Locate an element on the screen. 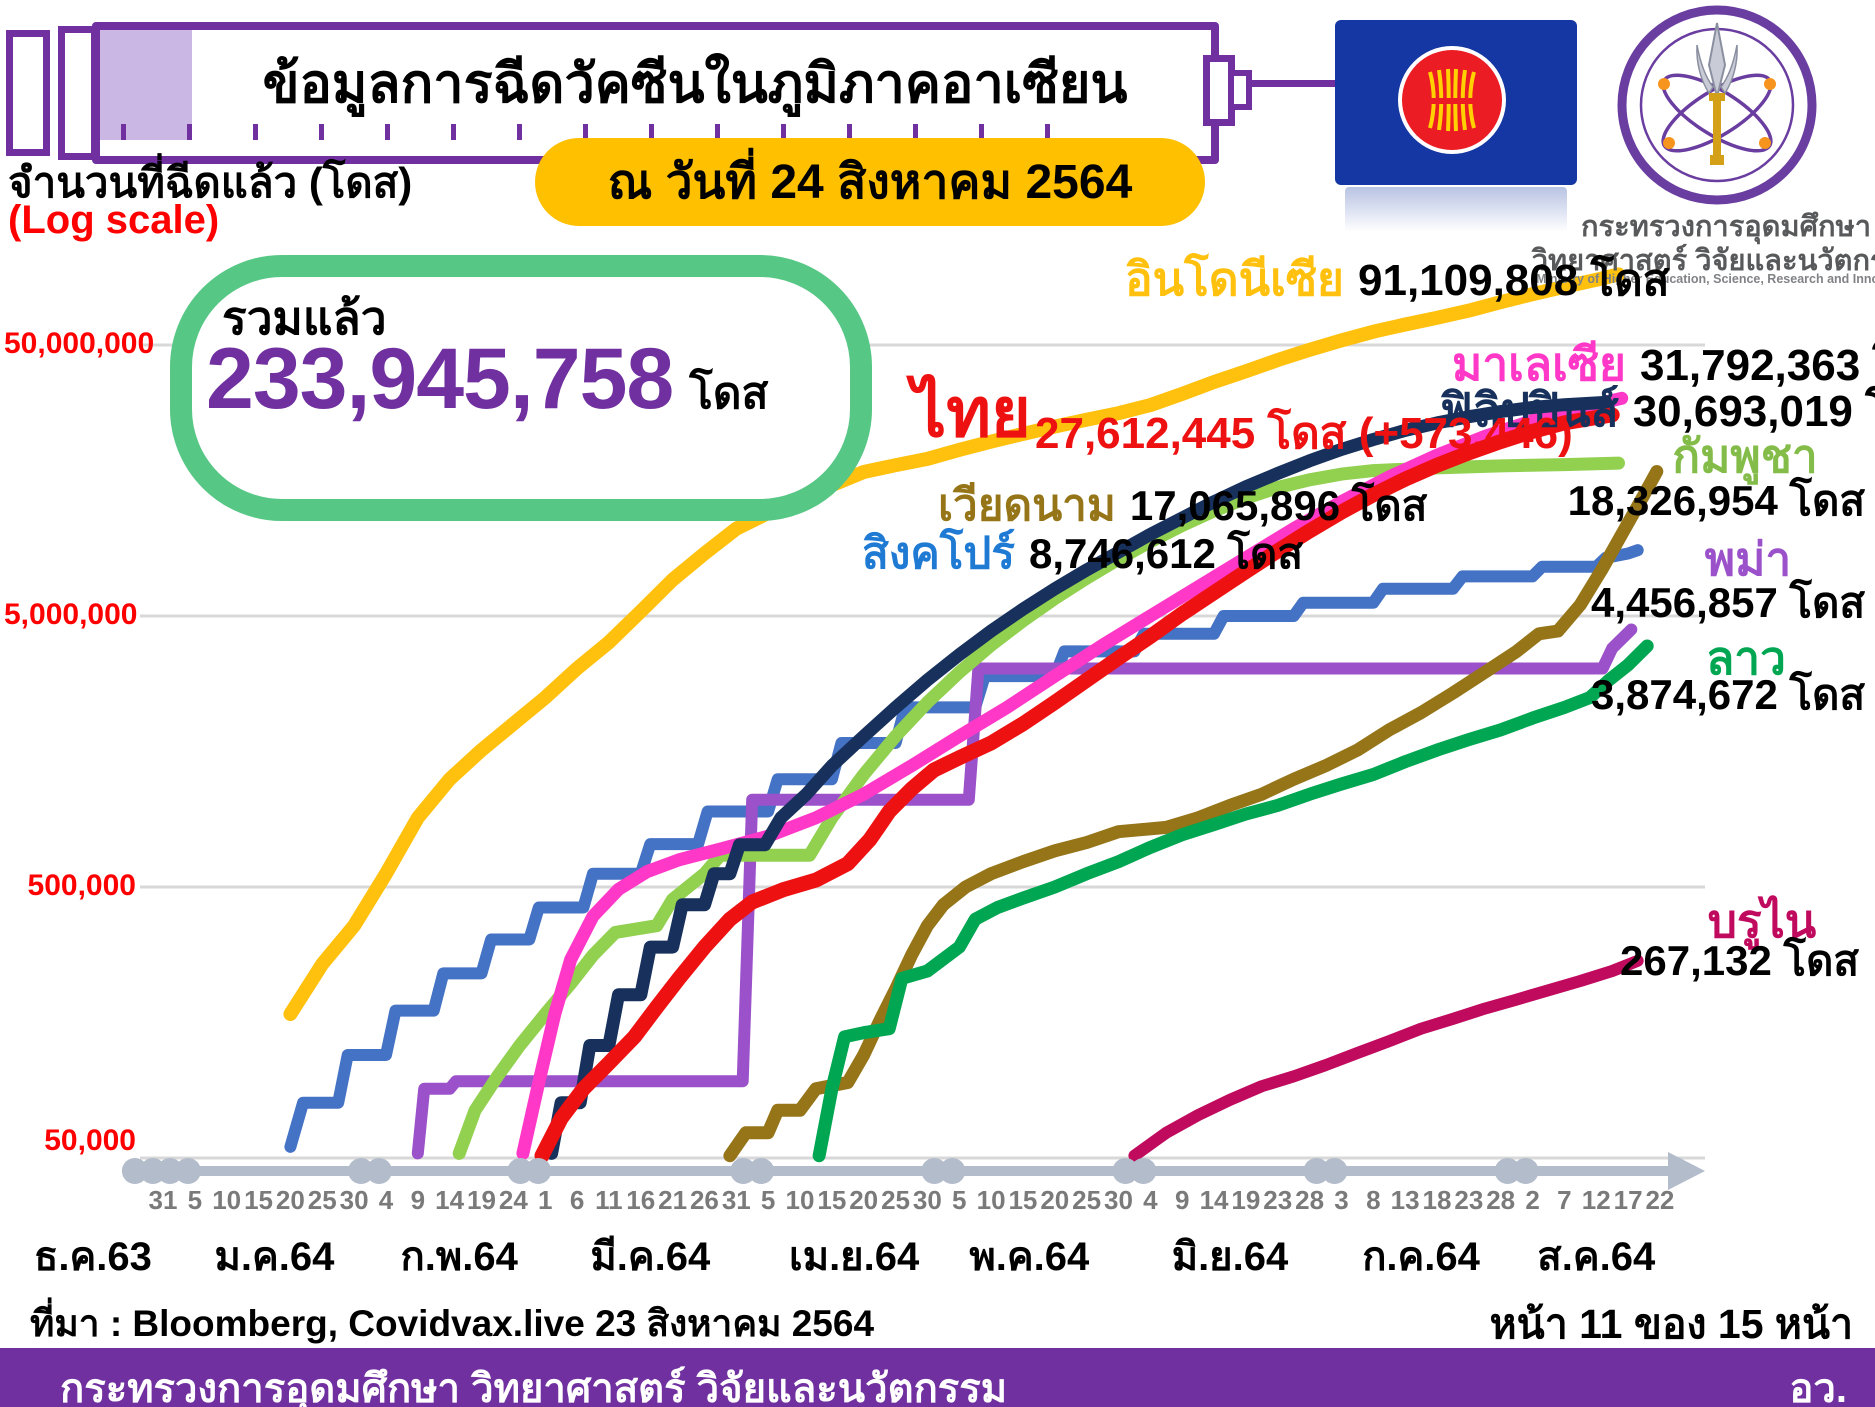  month-label-เม.ย.64: เม.ย.64 is located at coordinates (854, 1257).